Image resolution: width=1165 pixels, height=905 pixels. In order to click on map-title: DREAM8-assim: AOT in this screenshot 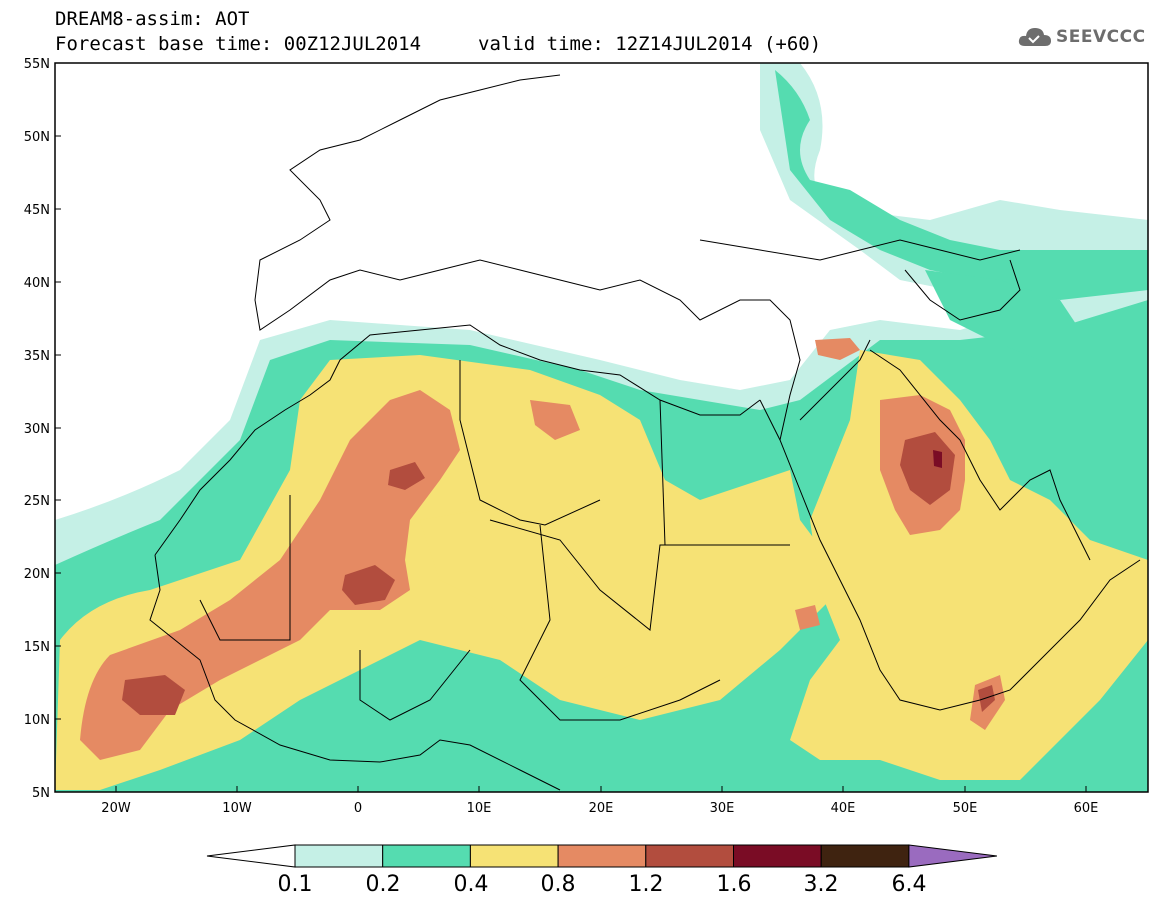, I will do `click(152, 19)`.